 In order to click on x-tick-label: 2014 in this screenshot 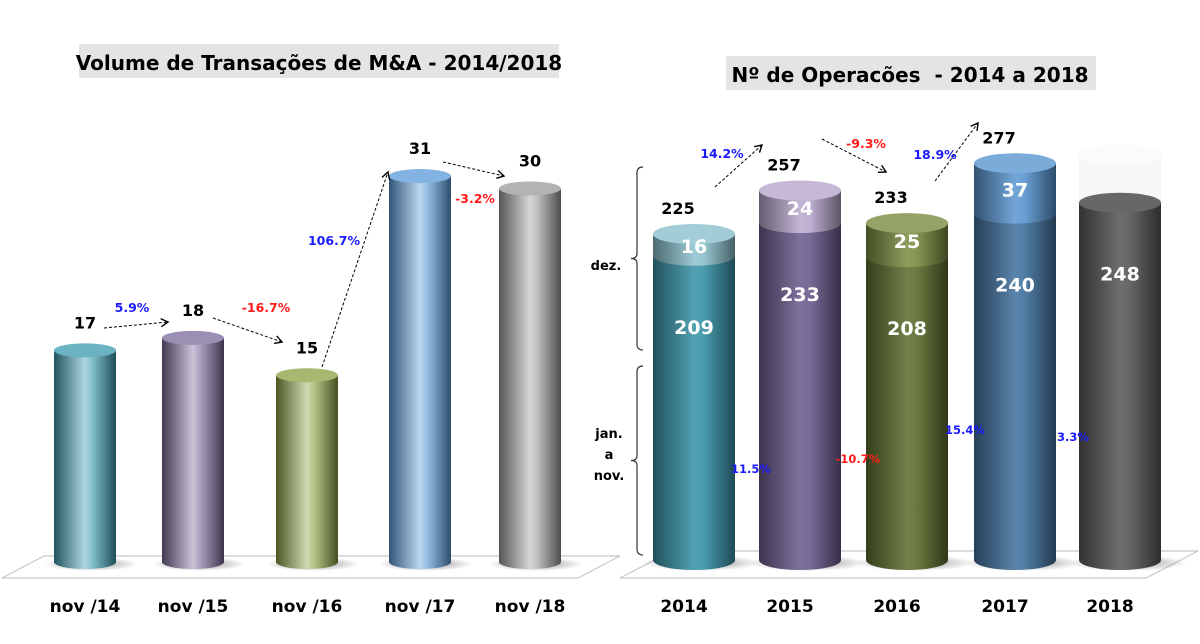, I will do `click(683, 607)`.